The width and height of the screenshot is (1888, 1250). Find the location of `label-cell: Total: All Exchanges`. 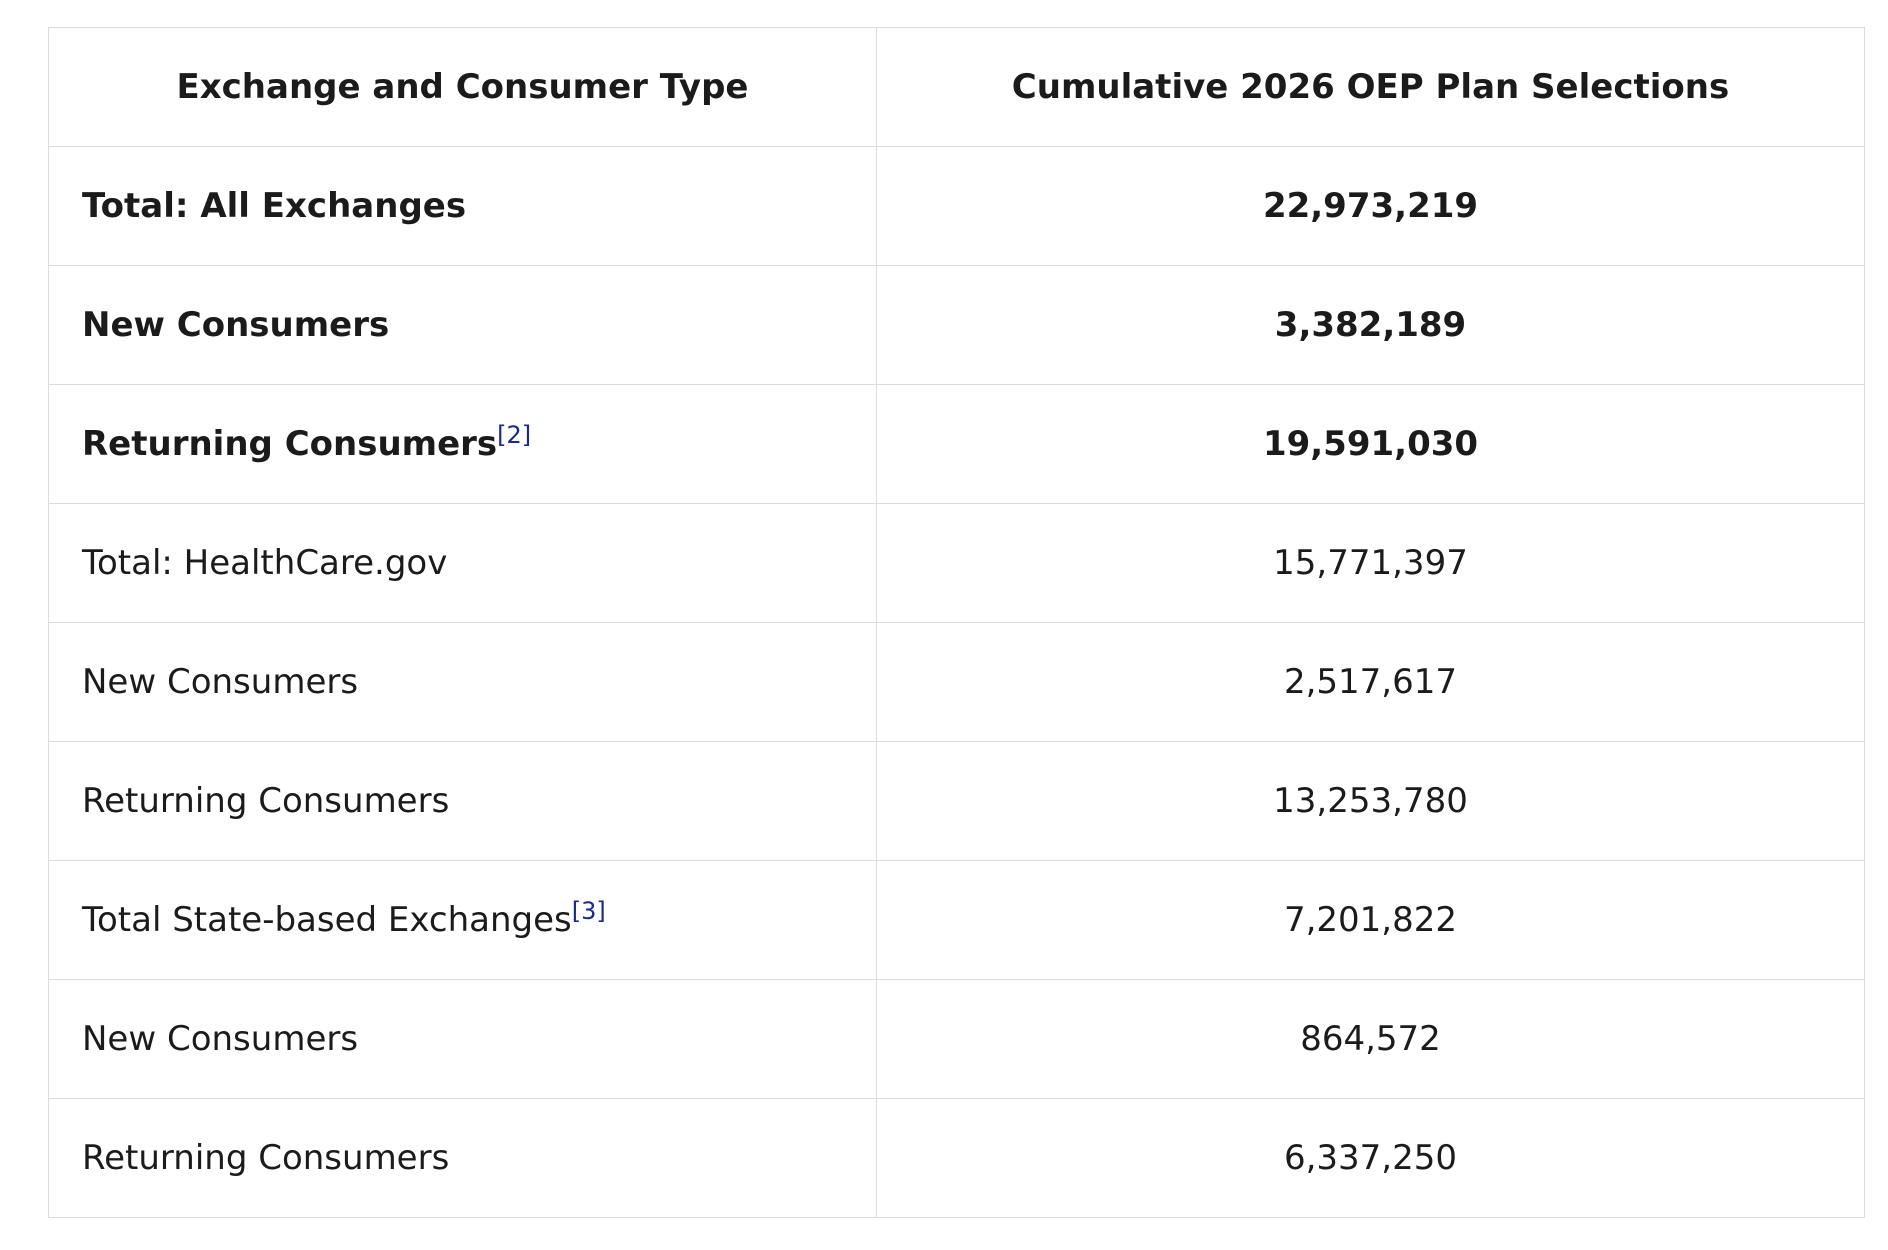

label-cell: Total: All Exchanges is located at coordinates (462, 206).